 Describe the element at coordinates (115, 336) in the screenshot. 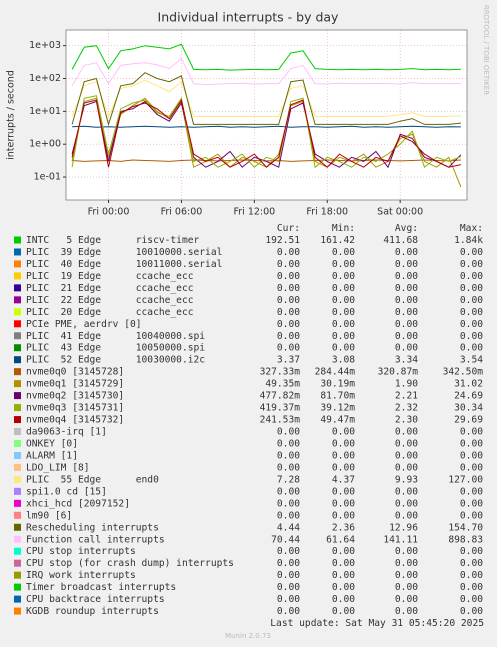

I see `legend-label: PLIC 41 Edge 10040000.spi` at that location.